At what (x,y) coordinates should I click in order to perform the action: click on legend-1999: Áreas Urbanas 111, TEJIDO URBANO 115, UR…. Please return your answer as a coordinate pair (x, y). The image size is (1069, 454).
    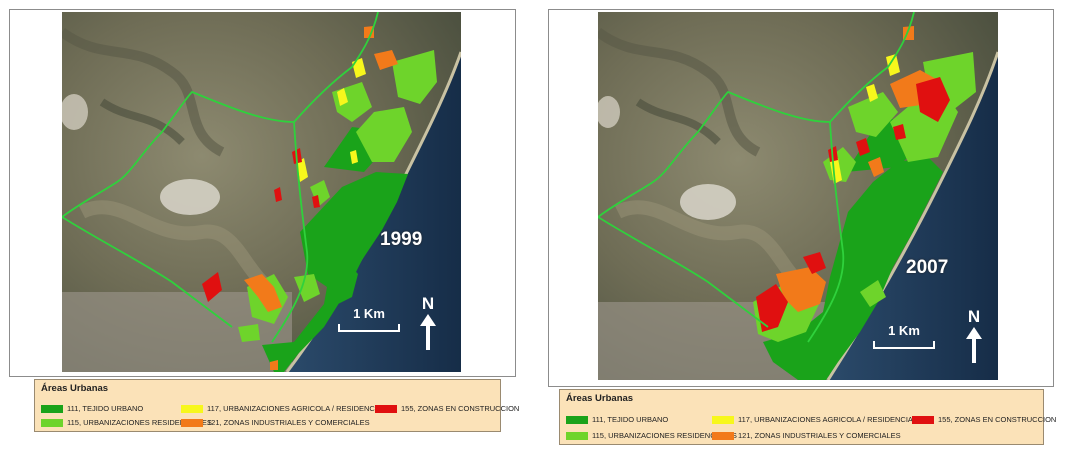
    Looking at the image, I should click on (276, 405).